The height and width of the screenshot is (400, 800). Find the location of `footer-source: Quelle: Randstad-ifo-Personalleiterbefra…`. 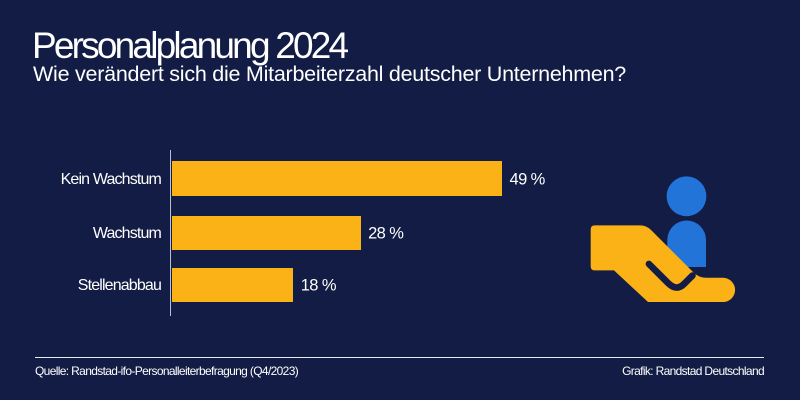

footer-source: Quelle: Randstad-ifo-Personalleiterbefra… is located at coordinates (167, 371).